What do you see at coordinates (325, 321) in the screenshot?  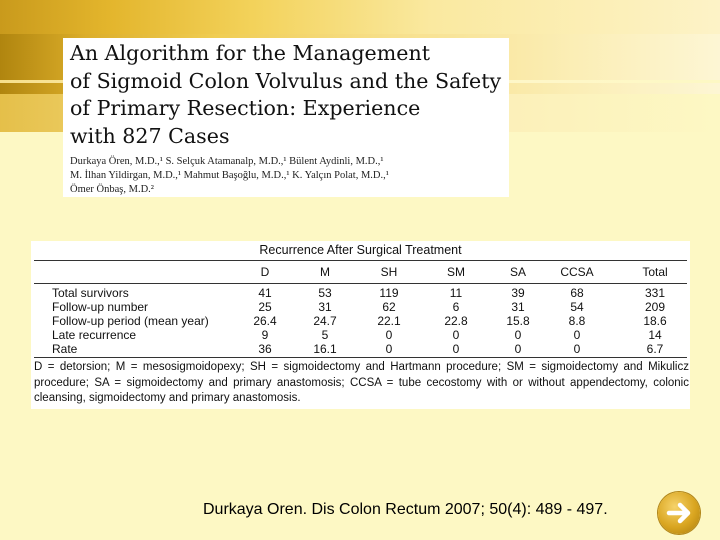 I see `table-cell: 24.7` at bounding box center [325, 321].